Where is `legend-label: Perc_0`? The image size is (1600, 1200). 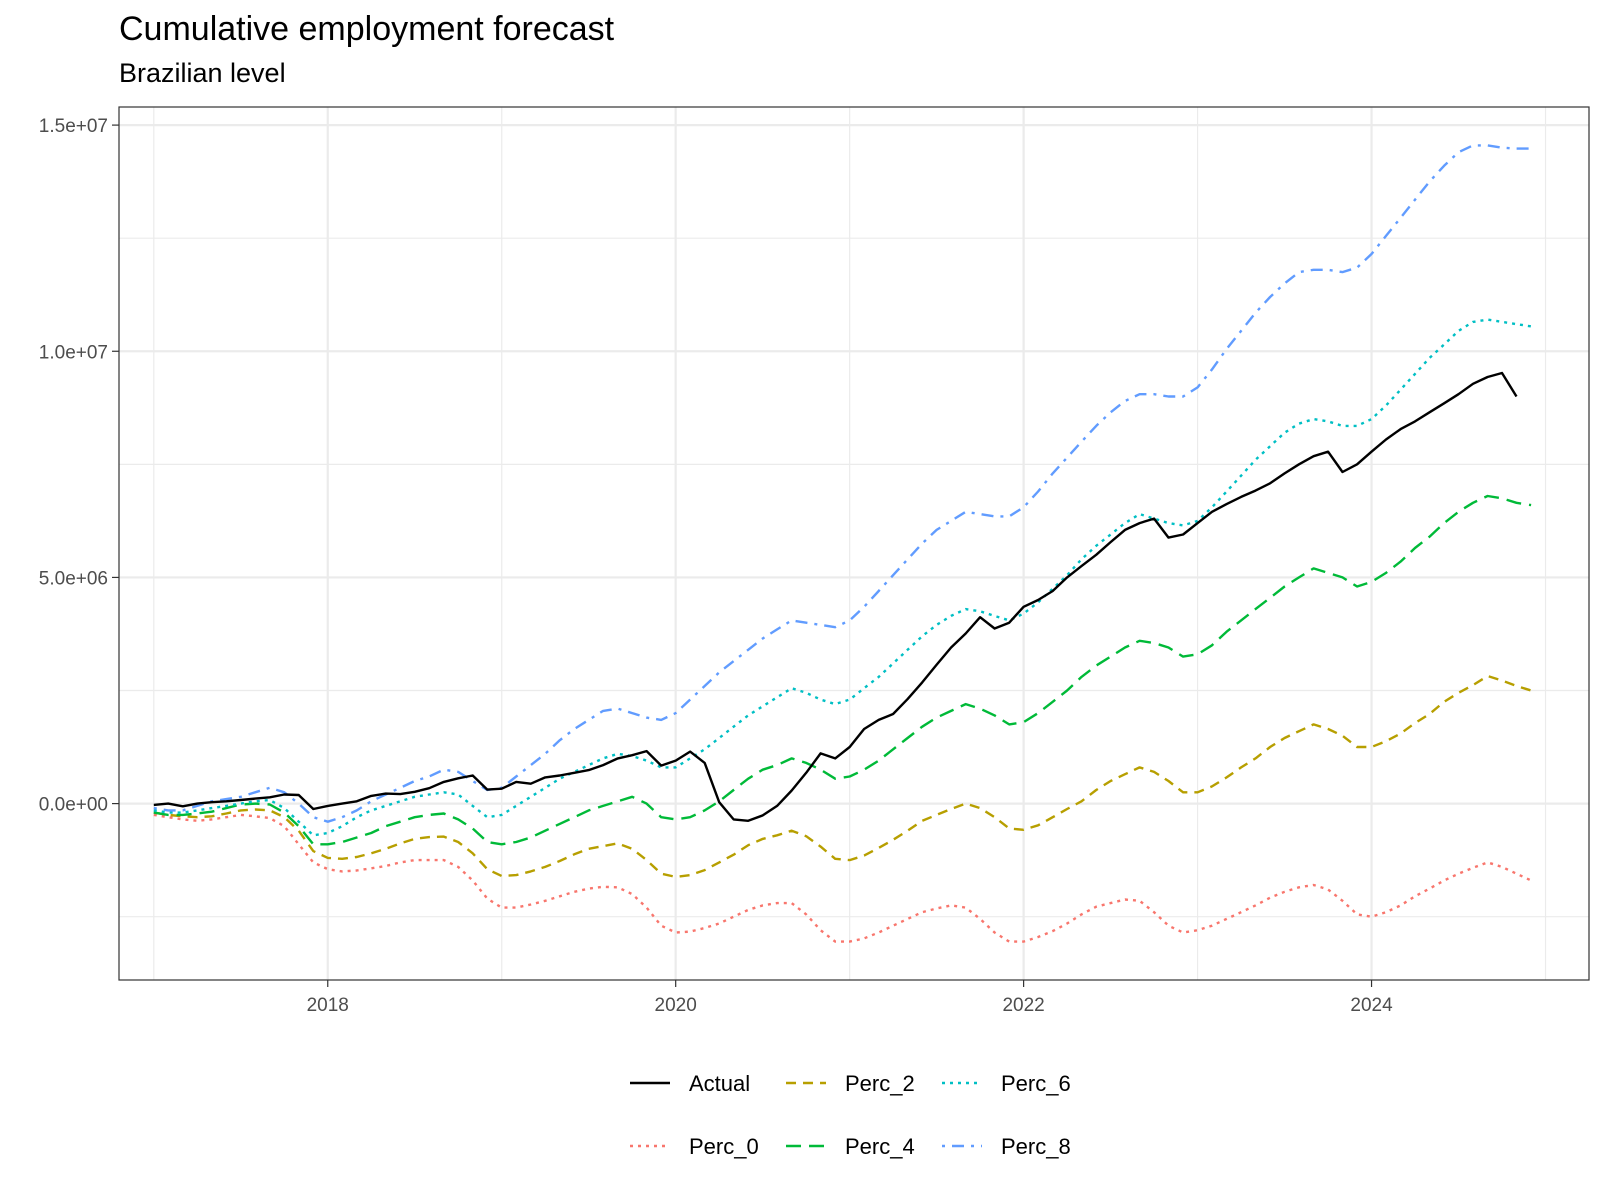
legend-label: Perc_0 is located at coordinates (724, 1146).